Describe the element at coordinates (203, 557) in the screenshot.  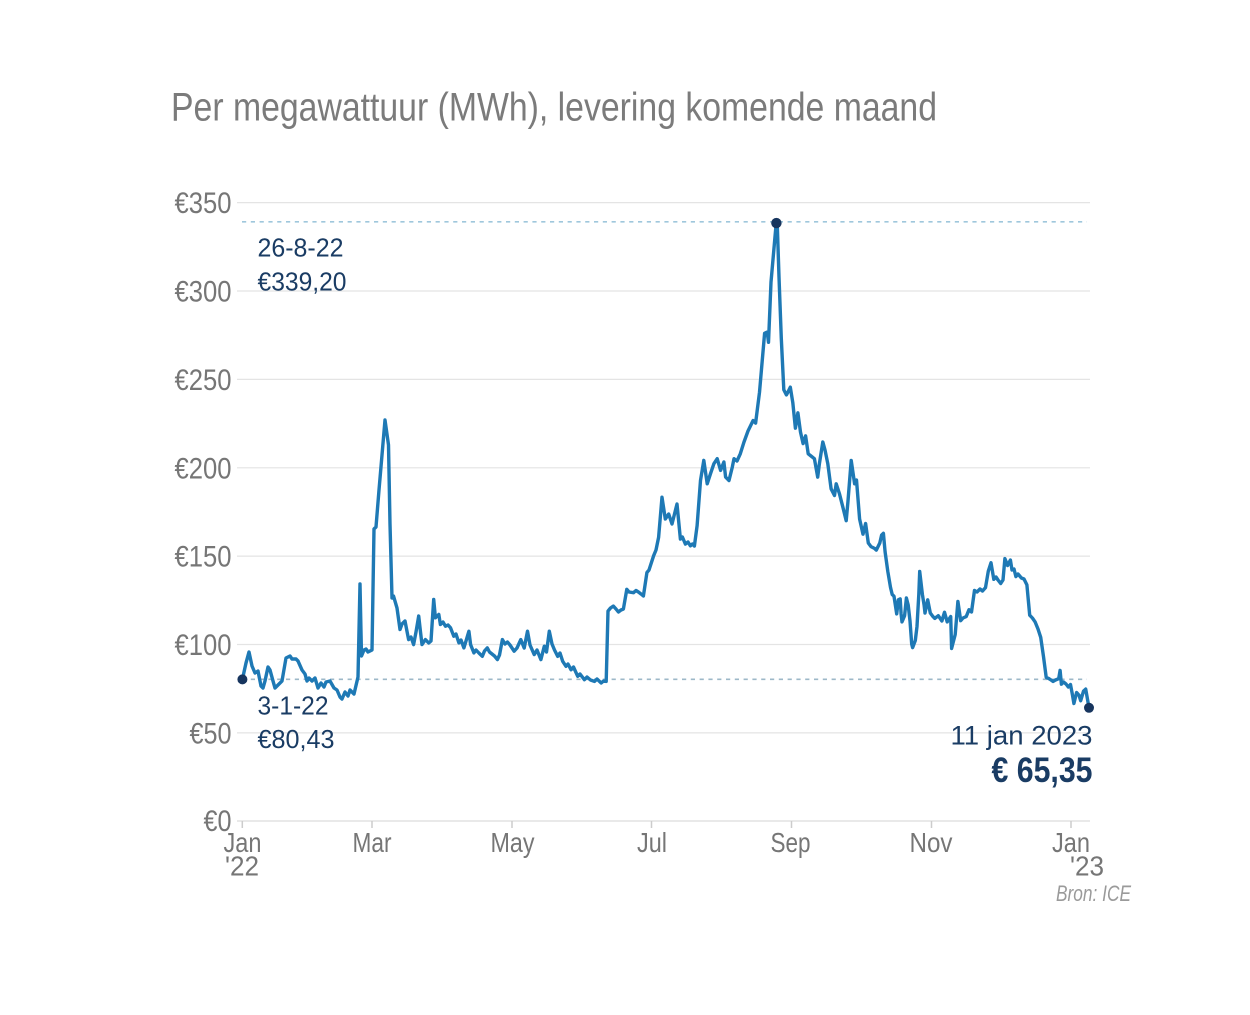
I see `svg-text: €150` at that location.